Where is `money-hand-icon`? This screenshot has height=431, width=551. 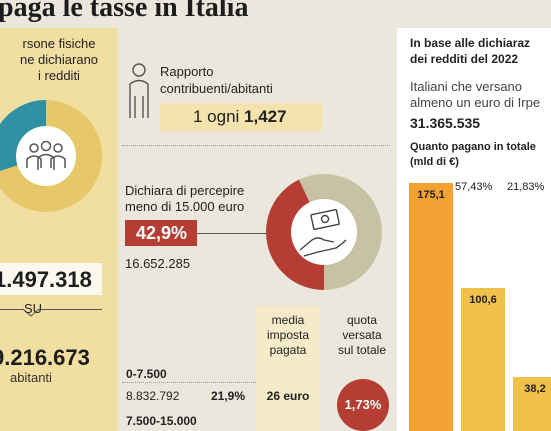
money-hand-icon is located at coordinates (323, 232).